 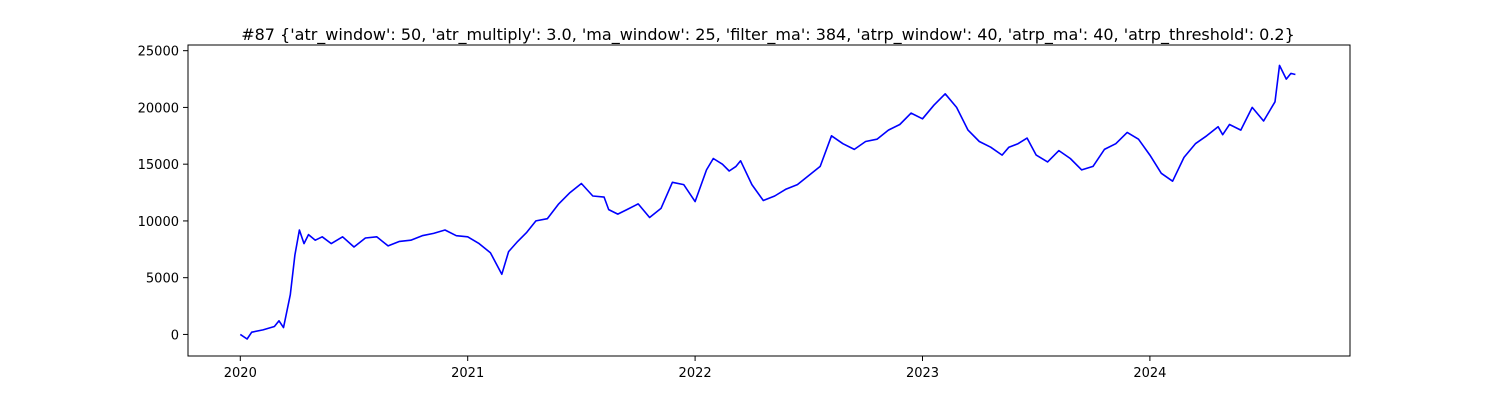 What do you see at coordinates (922, 373) in the screenshot?
I see `x-tick-label: 2023` at bounding box center [922, 373].